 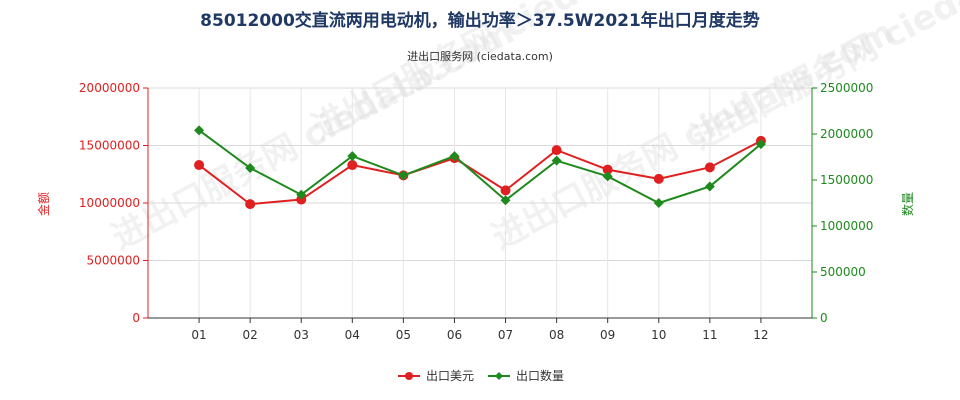 What do you see at coordinates (907, 204) in the screenshot?
I see `right-axis-label: 数量` at bounding box center [907, 204].